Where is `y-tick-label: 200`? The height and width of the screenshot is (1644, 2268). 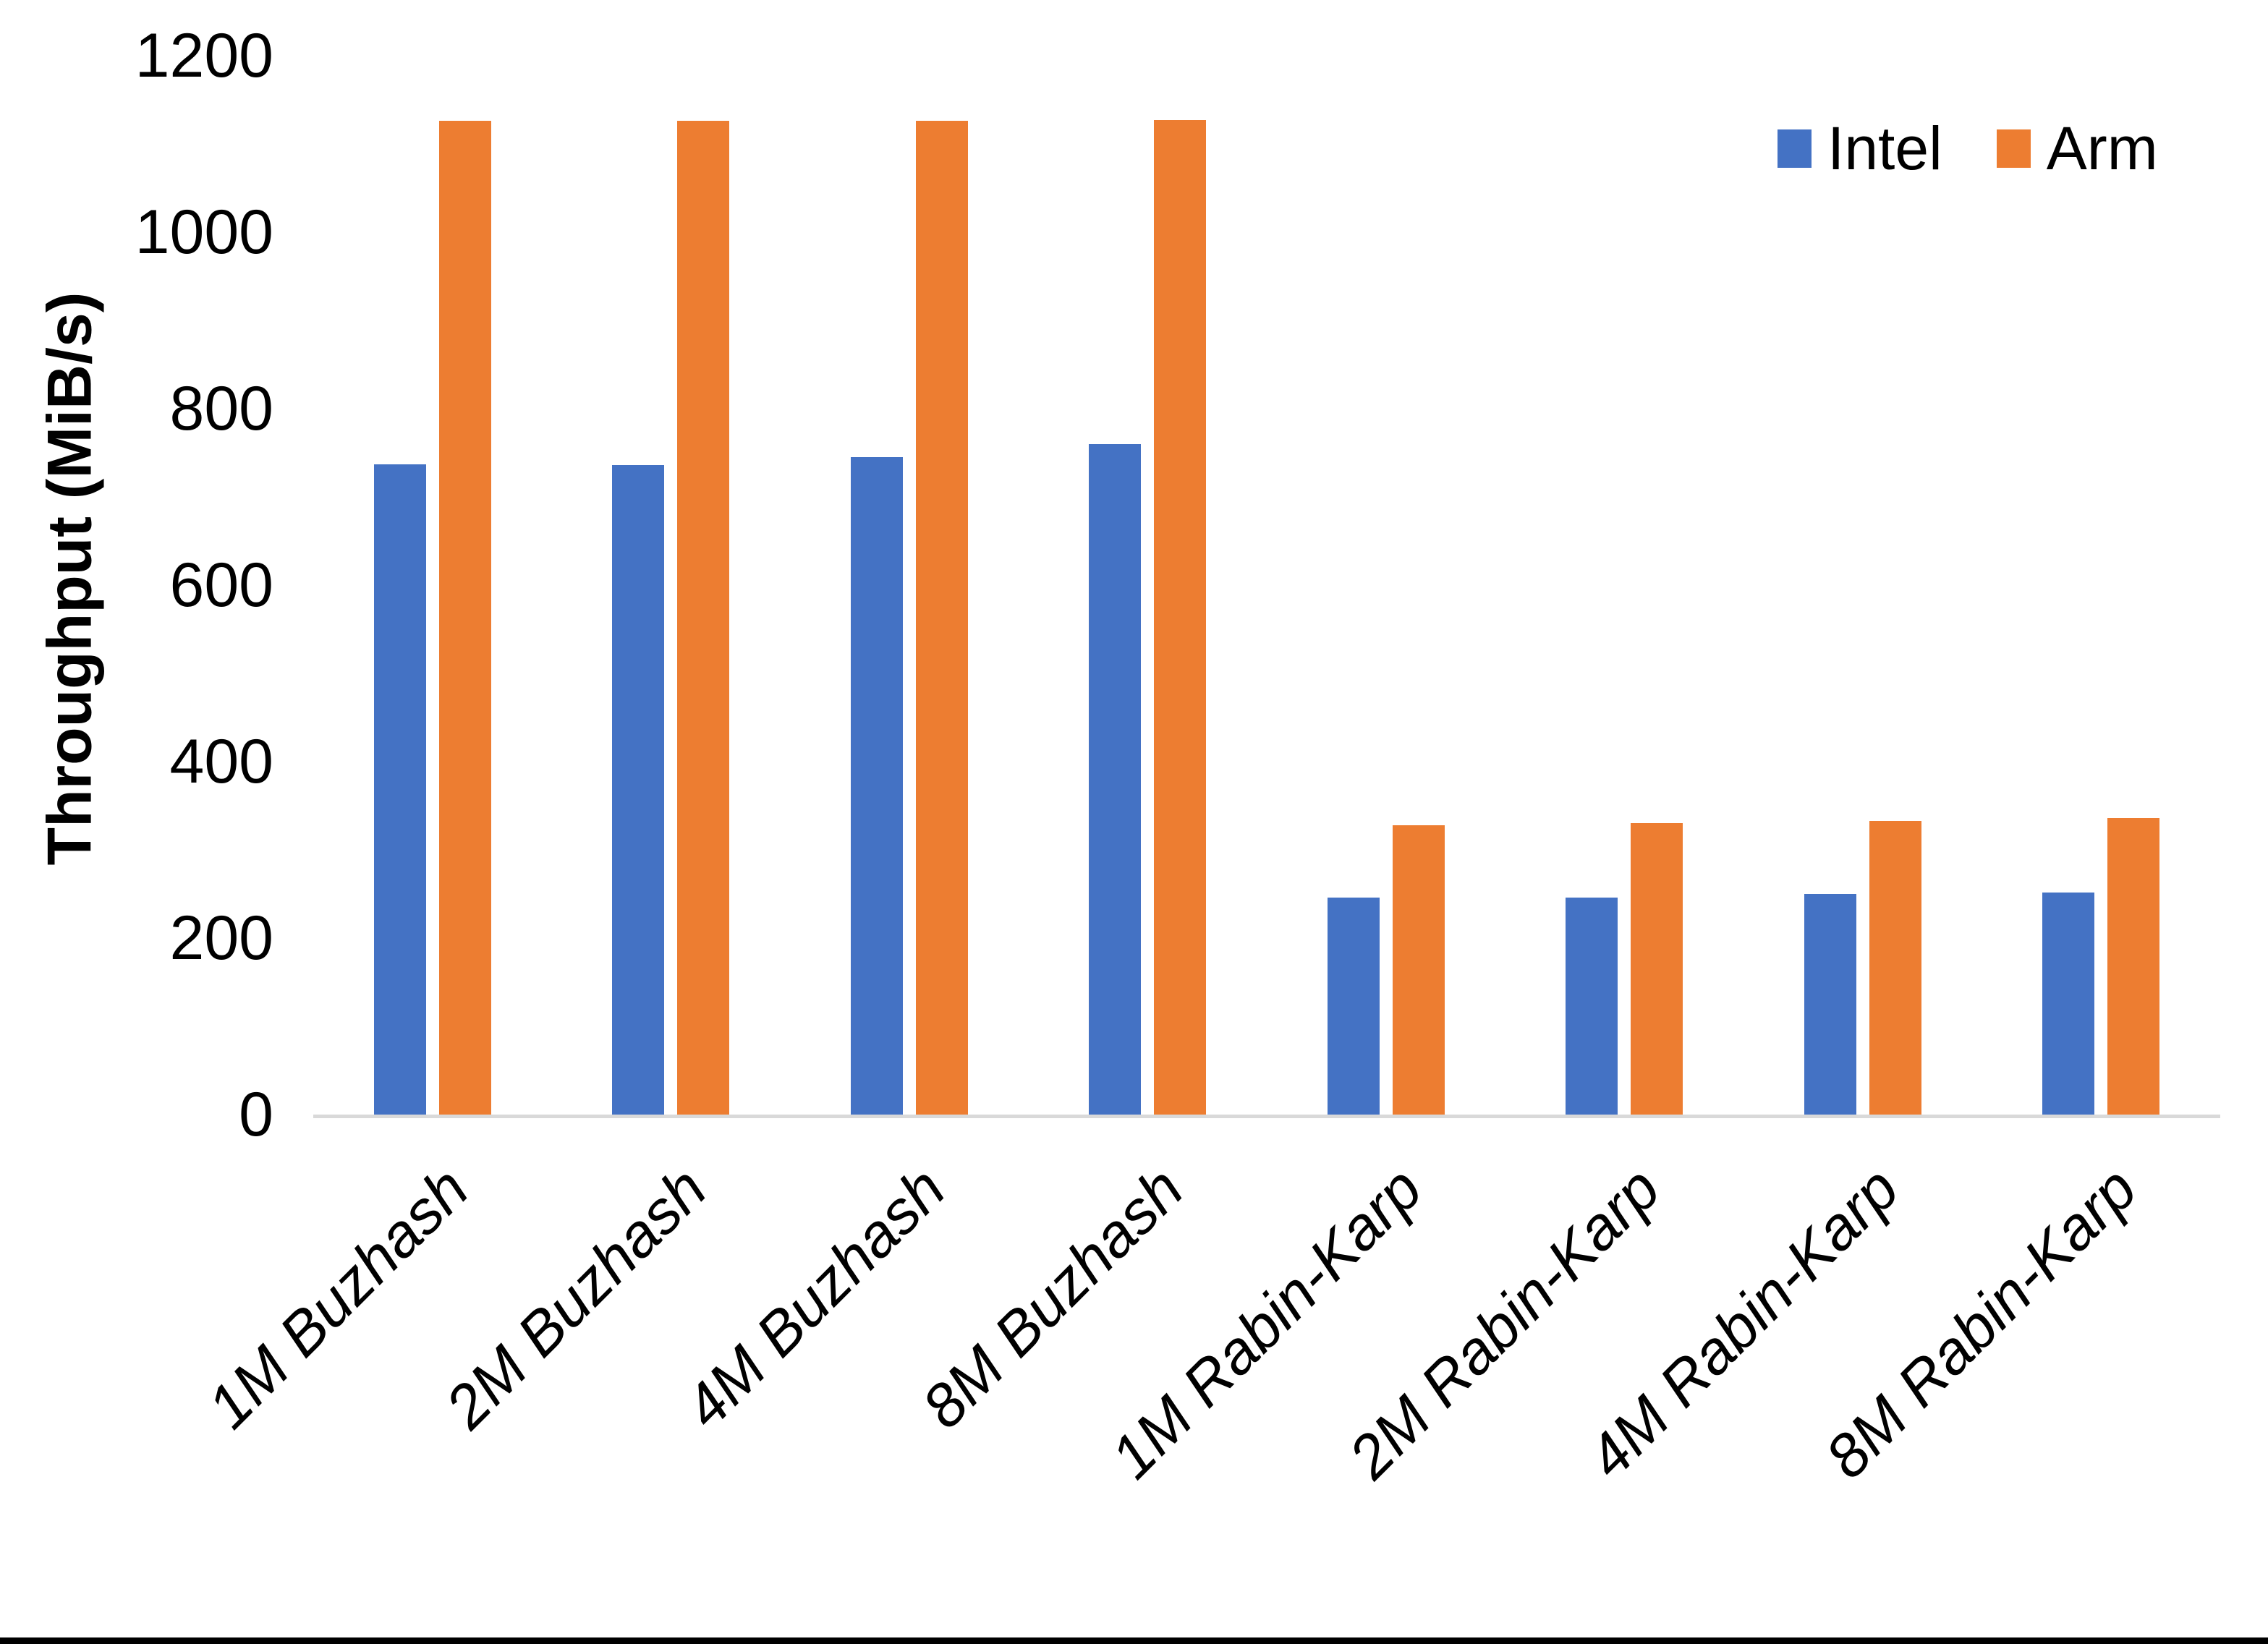
y-tick-label: 200 is located at coordinates (221, 938).